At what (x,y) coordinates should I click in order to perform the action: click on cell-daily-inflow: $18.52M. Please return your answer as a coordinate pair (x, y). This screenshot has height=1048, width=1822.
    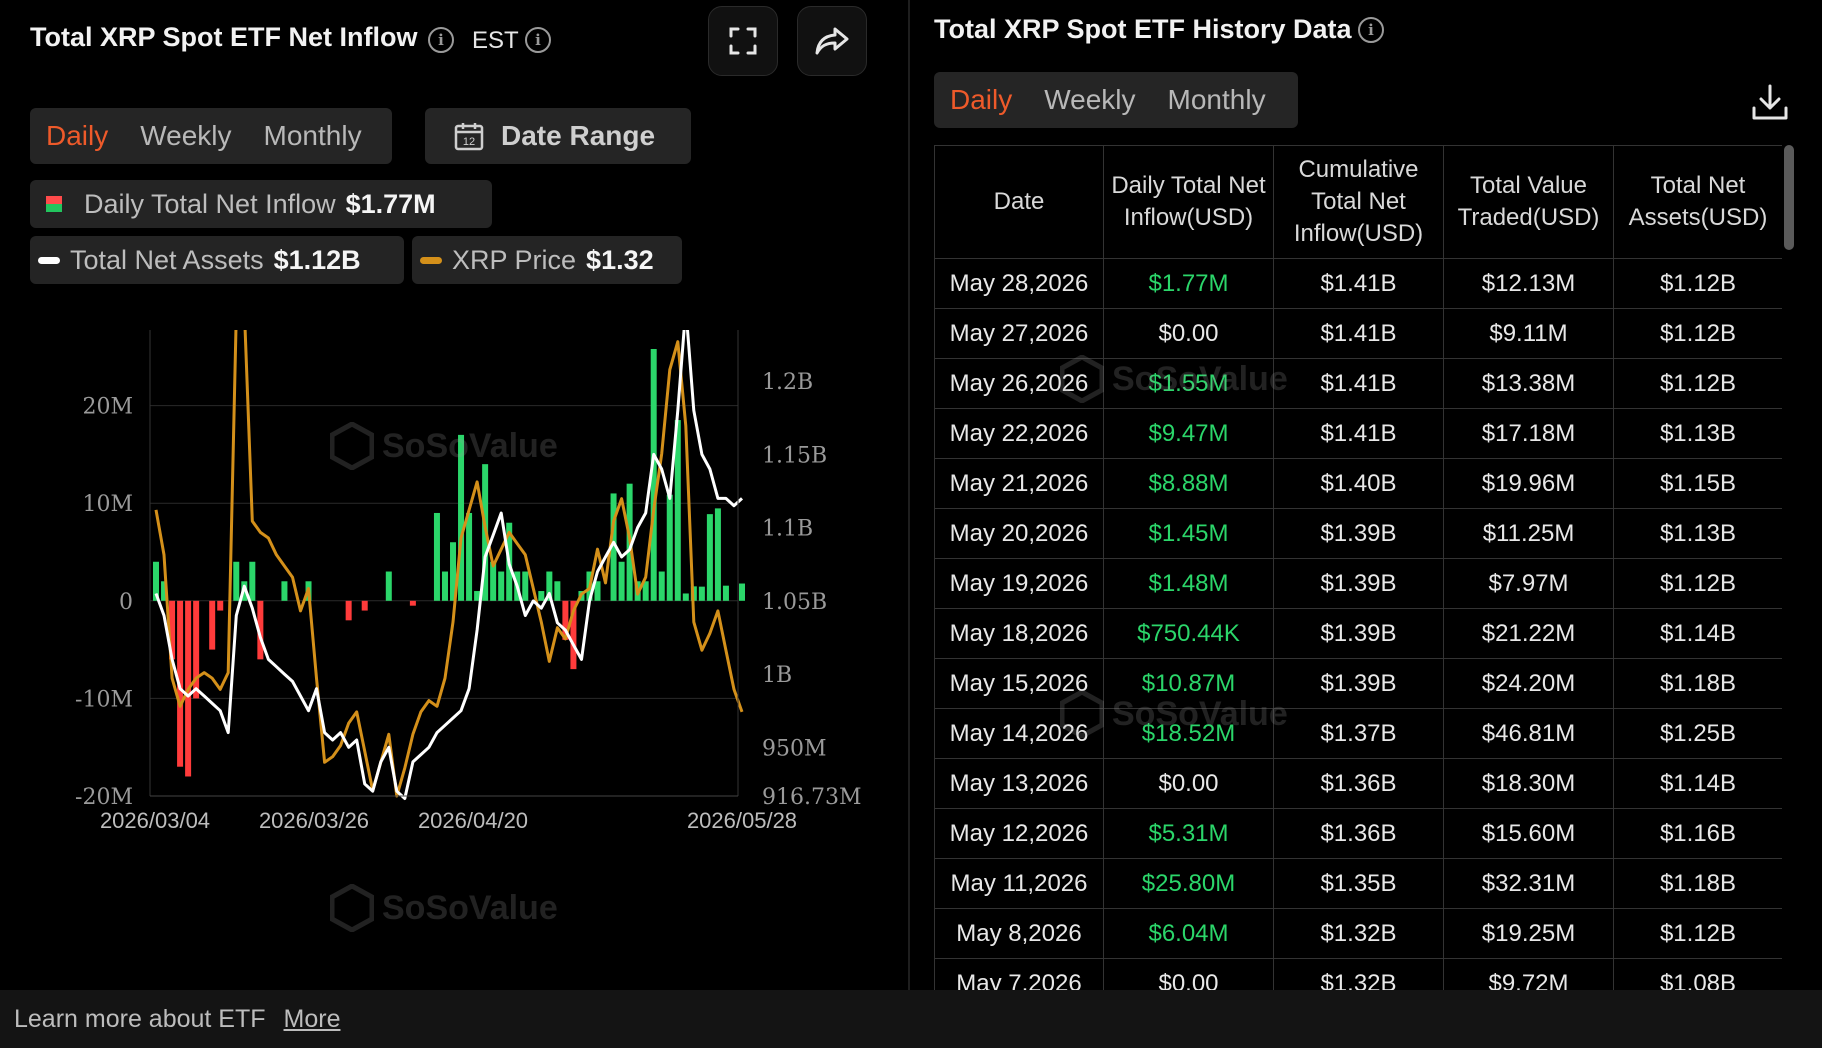
    Looking at the image, I should click on (1188, 733).